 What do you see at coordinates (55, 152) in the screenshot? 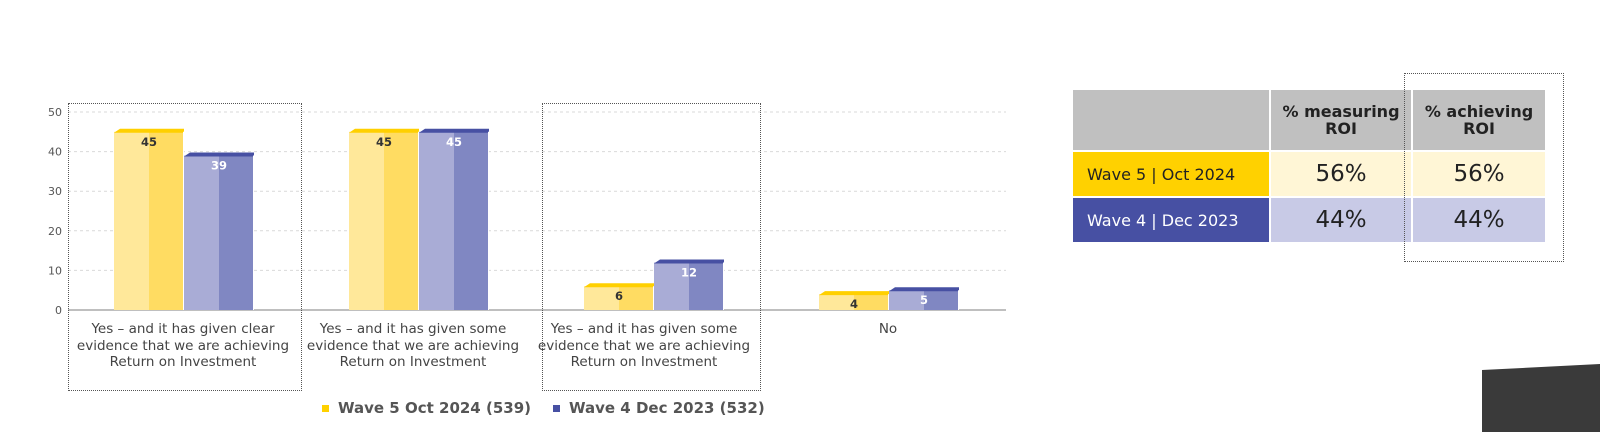
I see `y-tick-label: 40` at bounding box center [55, 152].